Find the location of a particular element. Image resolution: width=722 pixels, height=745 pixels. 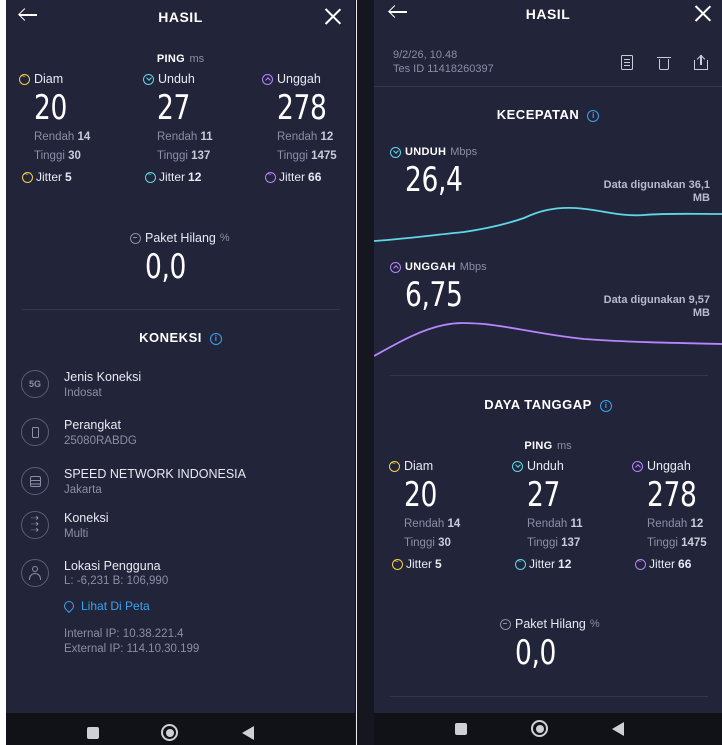

report-icon is located at coordinates (627, 62).